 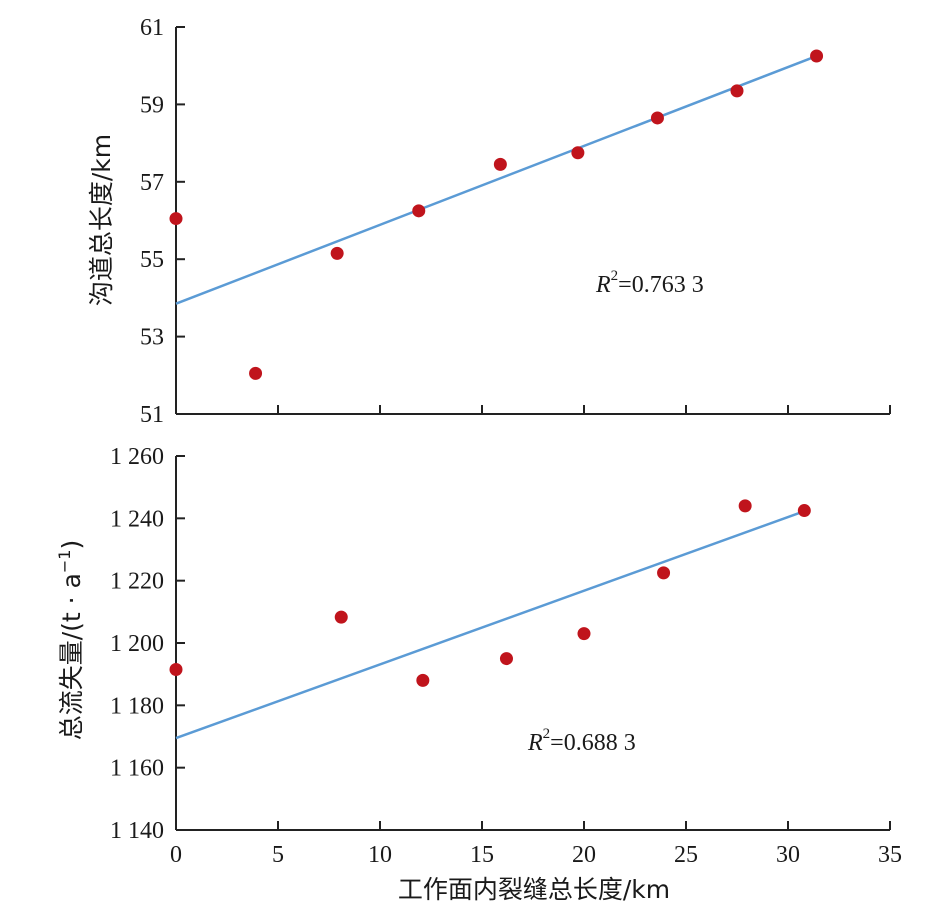 I want to click on x-tick-label: 35, so click(x=890, y=855).